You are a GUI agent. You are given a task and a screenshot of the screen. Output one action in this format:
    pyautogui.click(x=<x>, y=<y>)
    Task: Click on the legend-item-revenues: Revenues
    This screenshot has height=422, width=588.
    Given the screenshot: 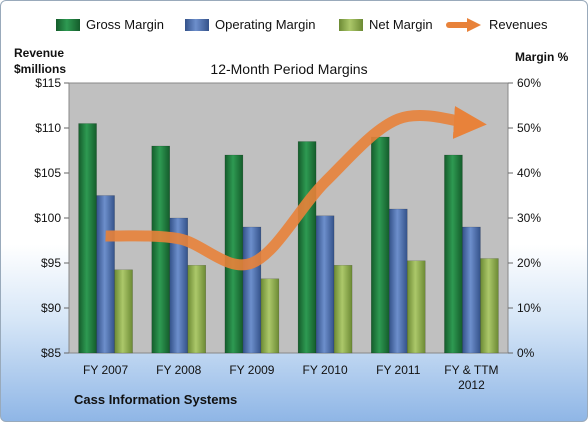 What is the action you would take?
    pyautogui.click(x=497, y=24)
    